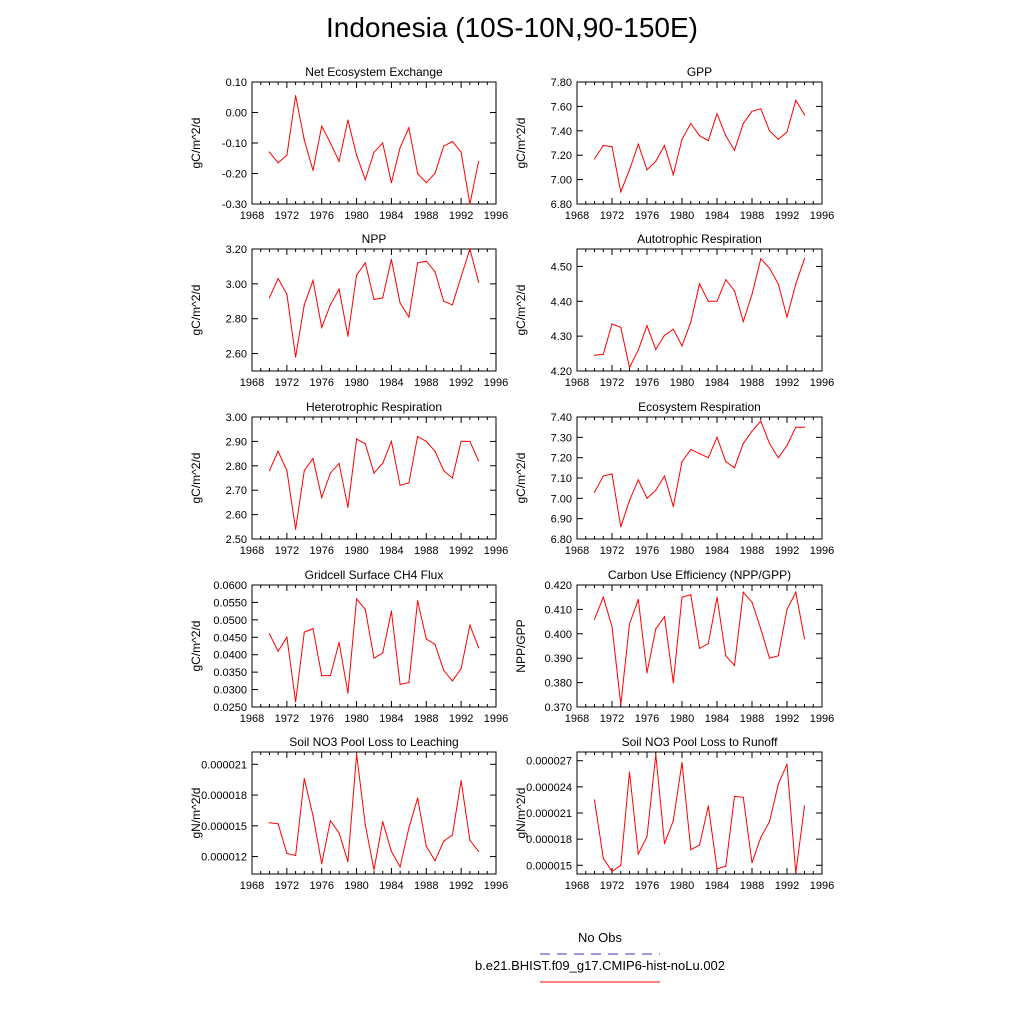 The height and width of the screenshot is (1024, 1024). I want to click on plot-frame, so click(374, 646).